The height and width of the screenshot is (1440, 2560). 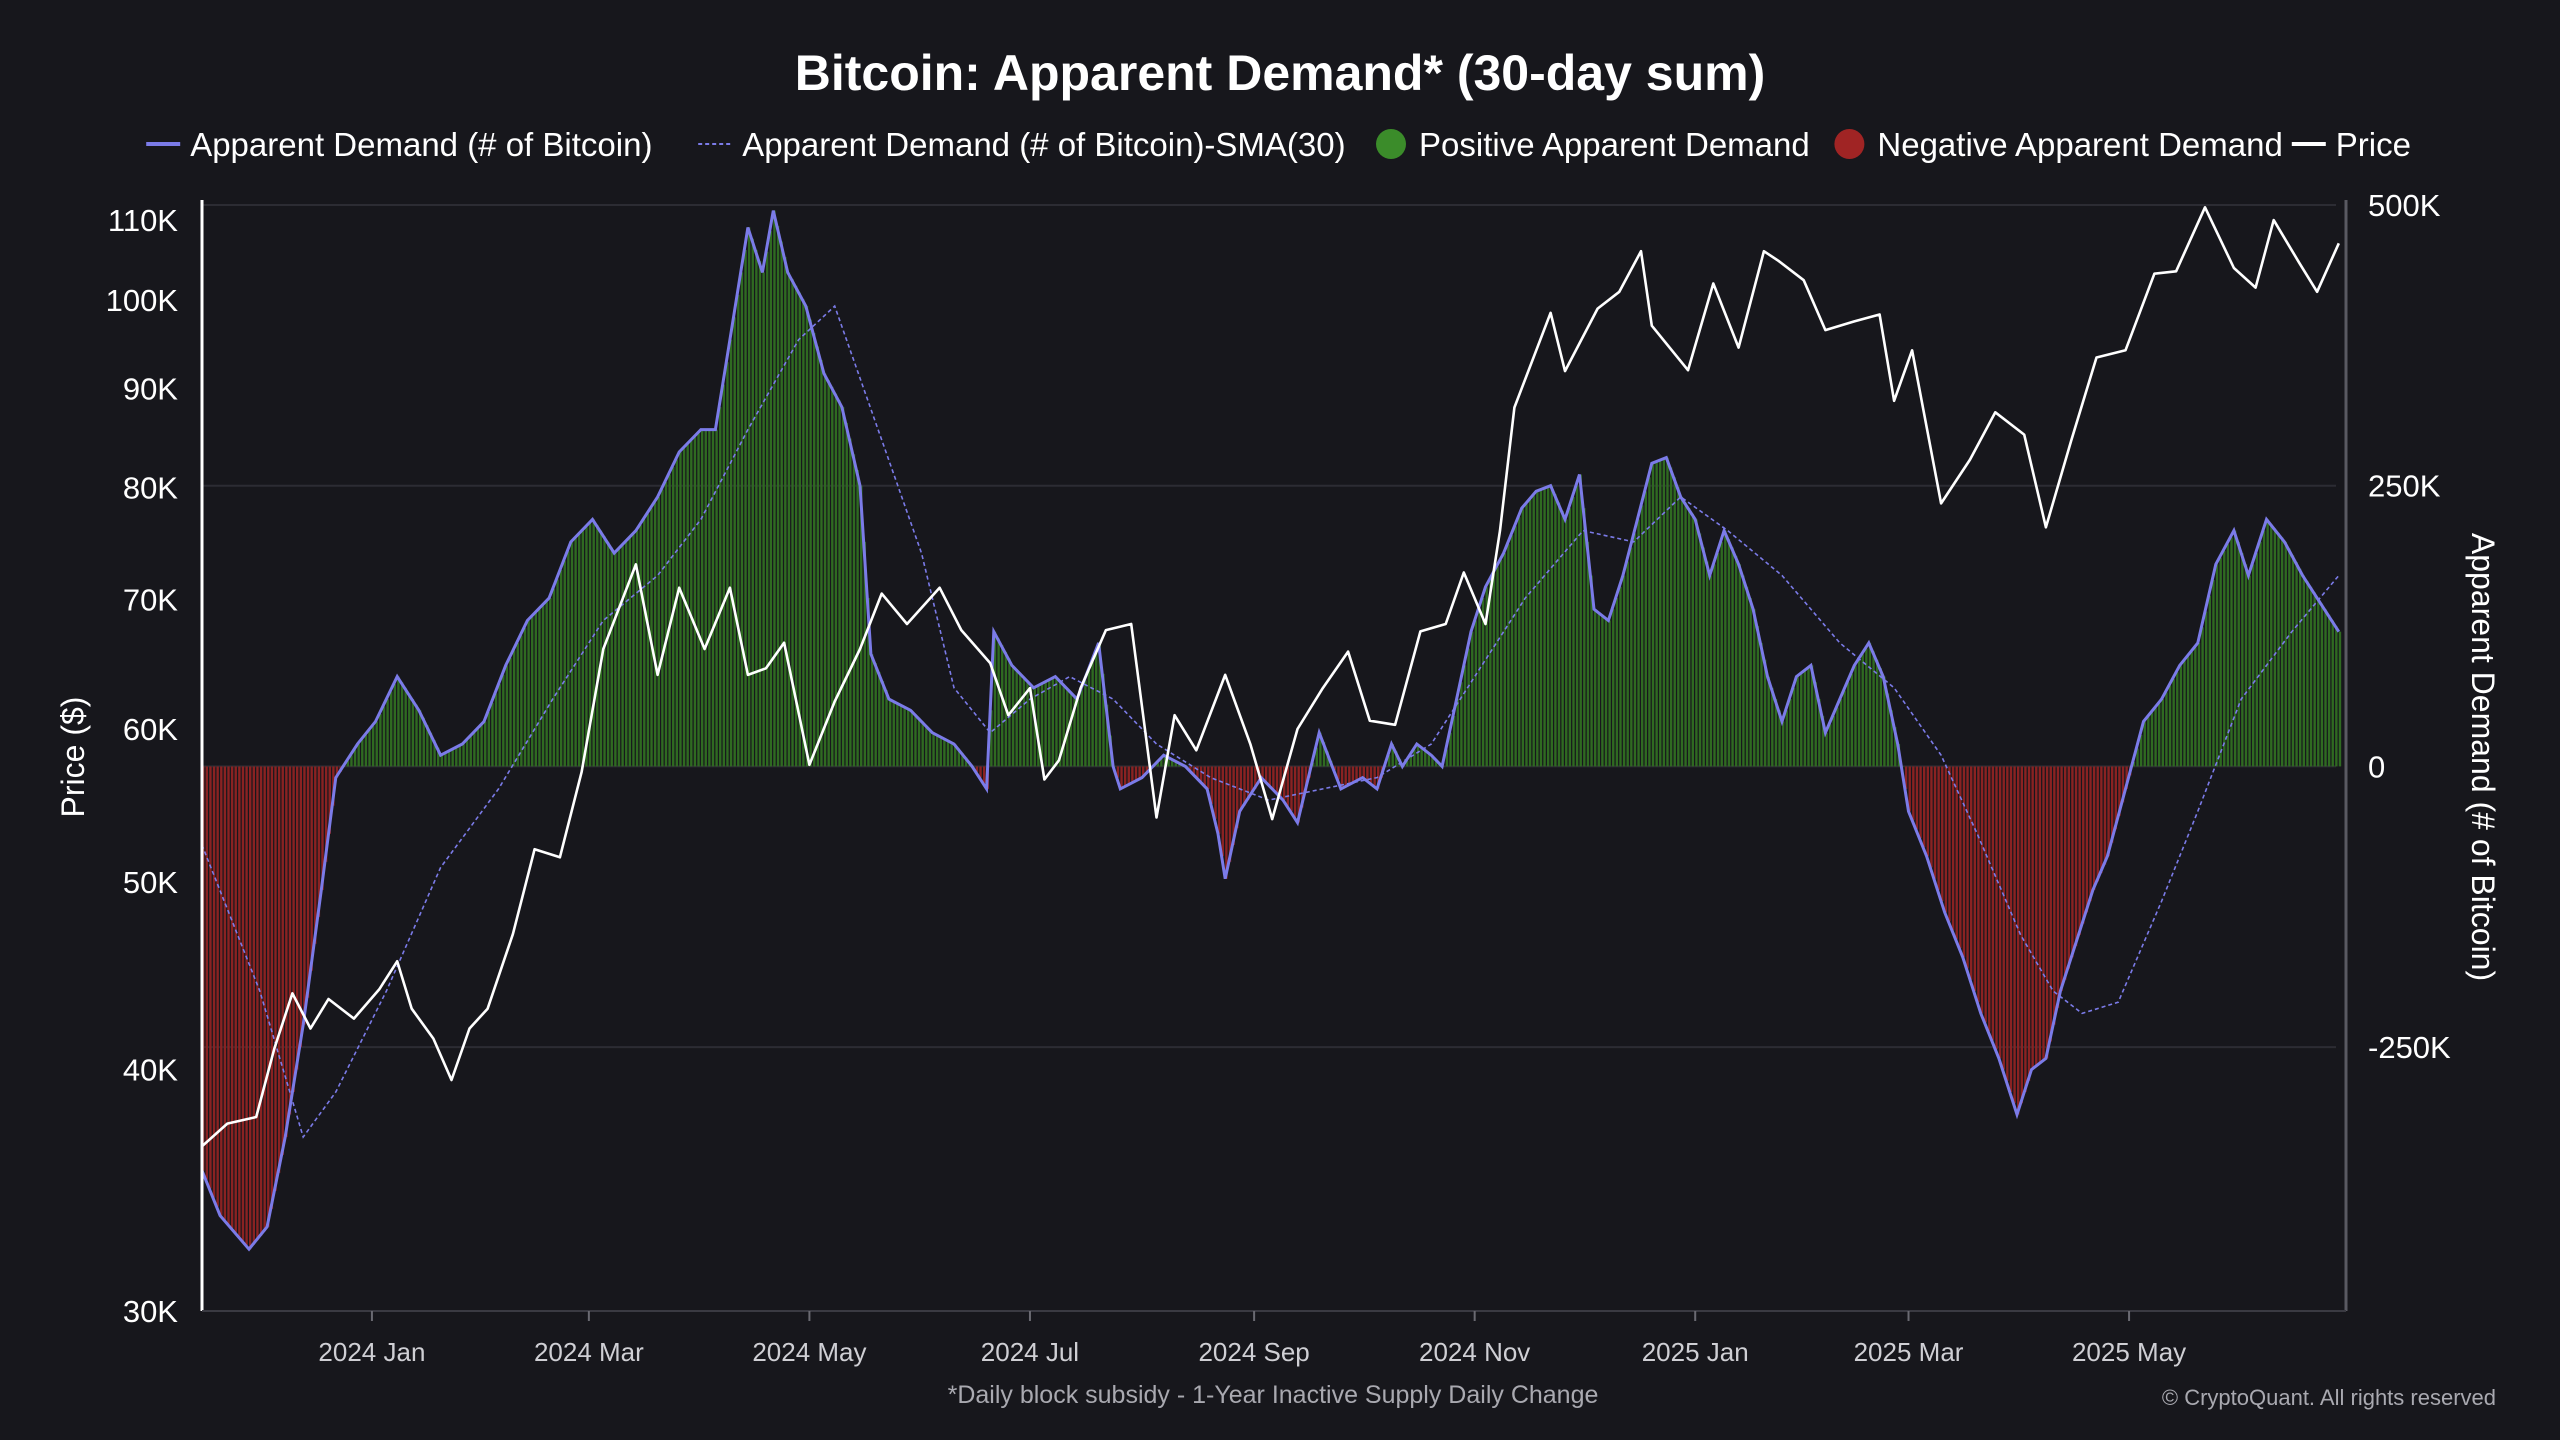 I want to click on legend-item-3: Negative Apparent Demand, so click(x=2058, y=144).